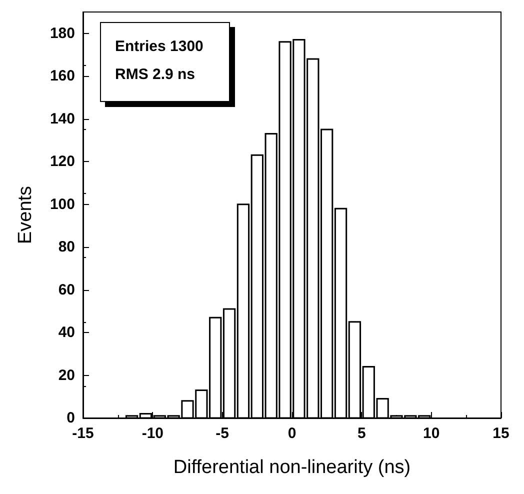  I want to click on y-tick-label: 20, so click(66, 375).